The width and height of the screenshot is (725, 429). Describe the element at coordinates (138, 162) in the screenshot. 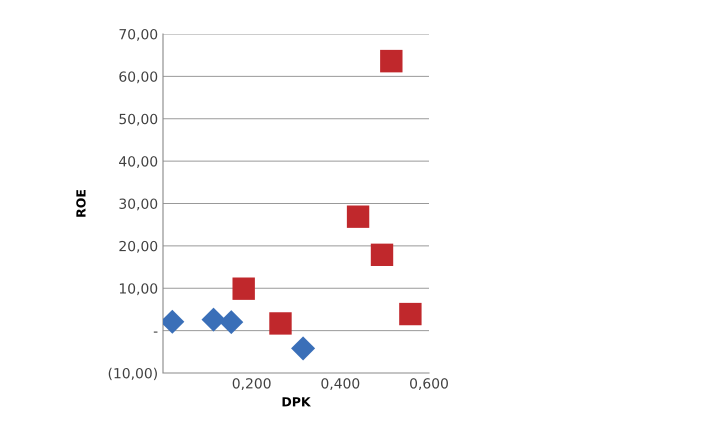

I see `y-tick-label: 40,00` at that location.